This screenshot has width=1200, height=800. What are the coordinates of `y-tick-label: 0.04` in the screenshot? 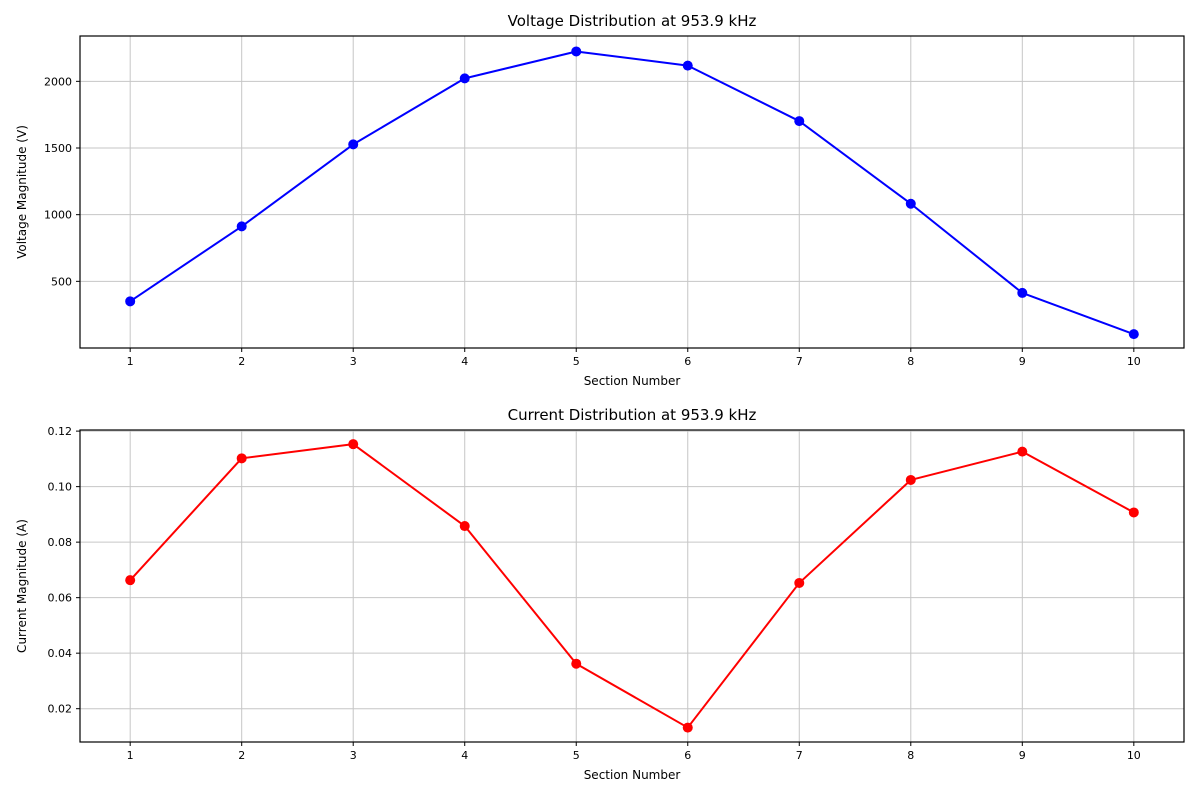 It's located at (60, 653).